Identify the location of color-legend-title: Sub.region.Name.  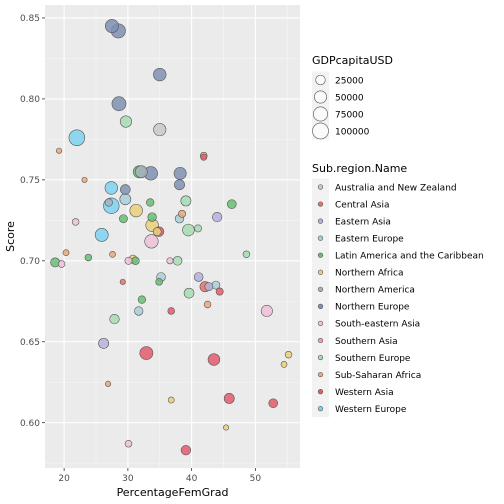
(359, 168).